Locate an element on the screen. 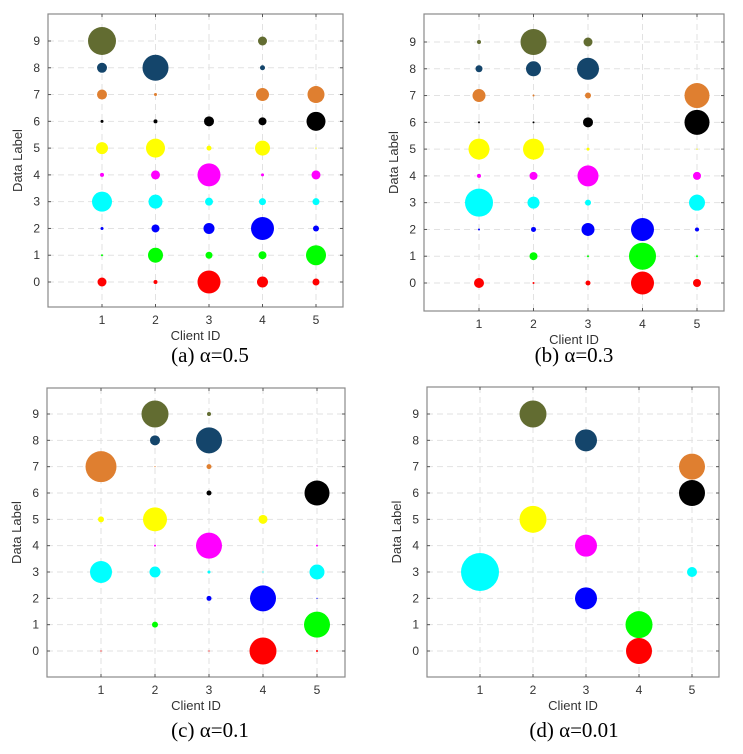 This screenshot has width=743, height=754. bubble-client4-label4 is located at coordinates (262, 175).